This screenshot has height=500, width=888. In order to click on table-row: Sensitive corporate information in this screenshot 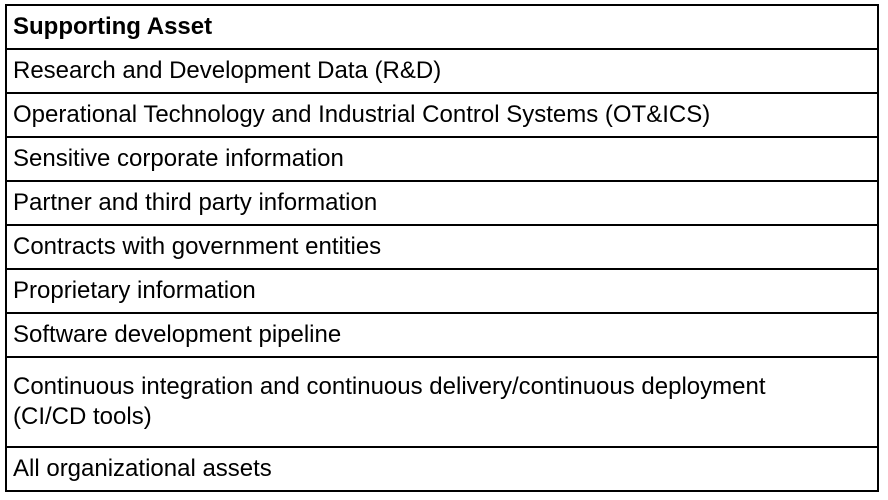, I will do `click(442, 159)`.